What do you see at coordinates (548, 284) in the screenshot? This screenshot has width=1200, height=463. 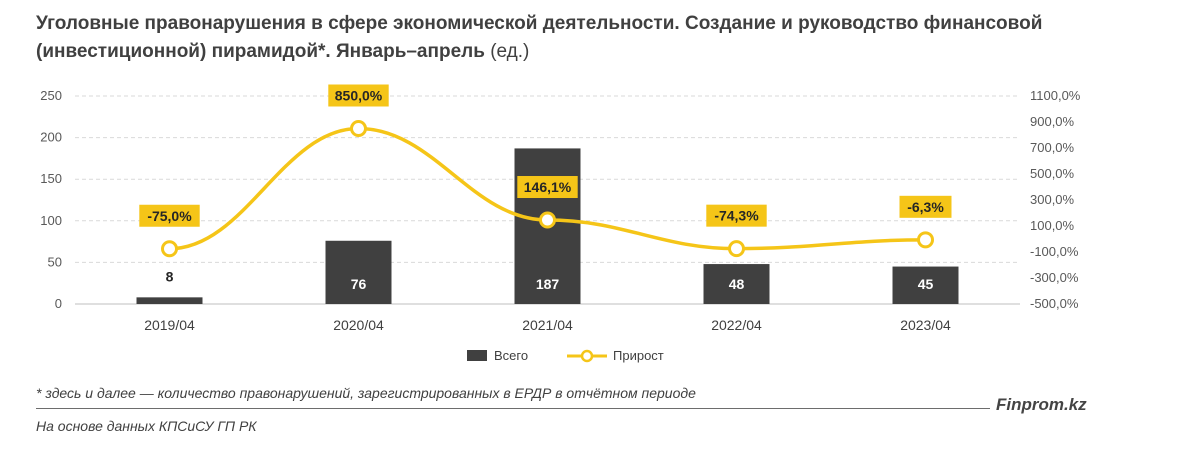 I see `bar-value-label: 187` at bounding box center [548, 284].